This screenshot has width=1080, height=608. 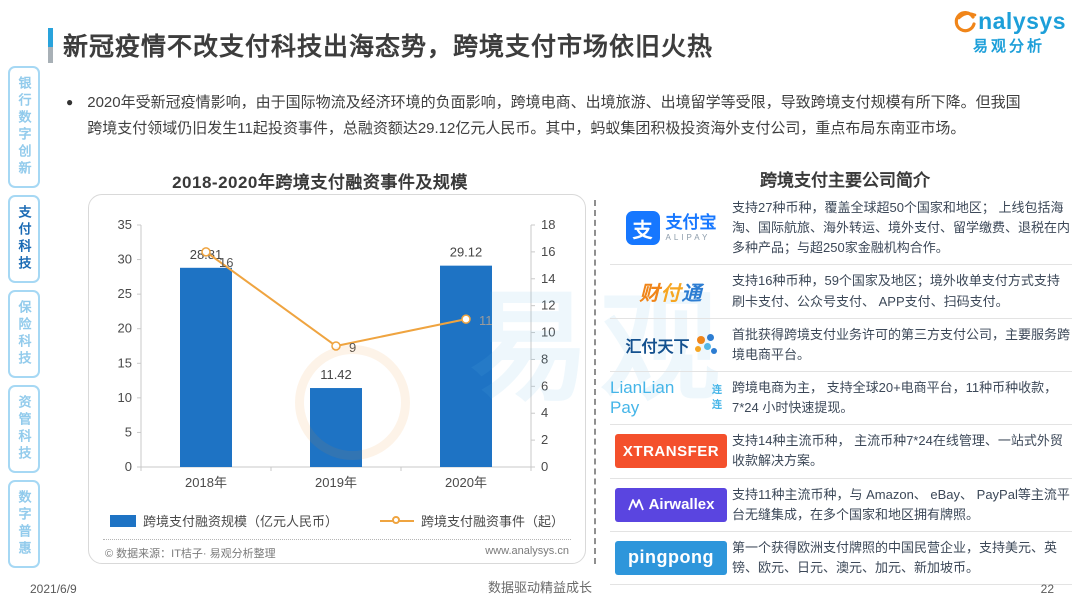 I want to click on analysys-swirl-icon, so click(x=965, y=21).